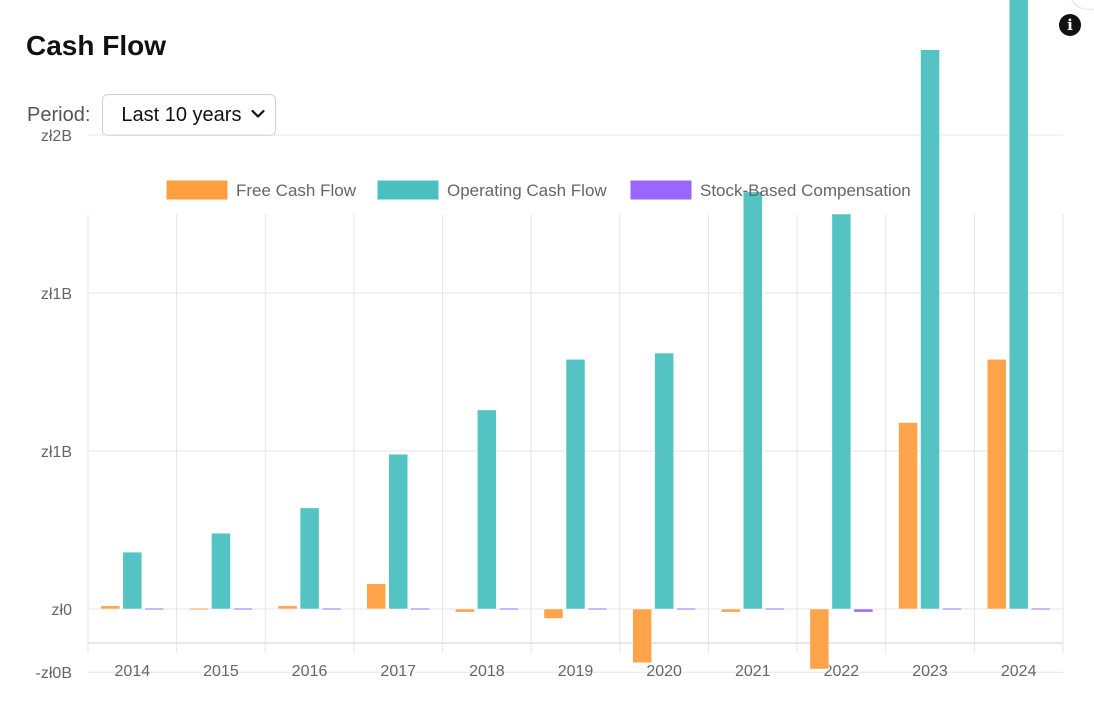 The image size is (1094, 713). What do you see at coordinates (110, 607) in the screenshot?
I see `bar-fcf-2014` at bounding box center [110, 607].